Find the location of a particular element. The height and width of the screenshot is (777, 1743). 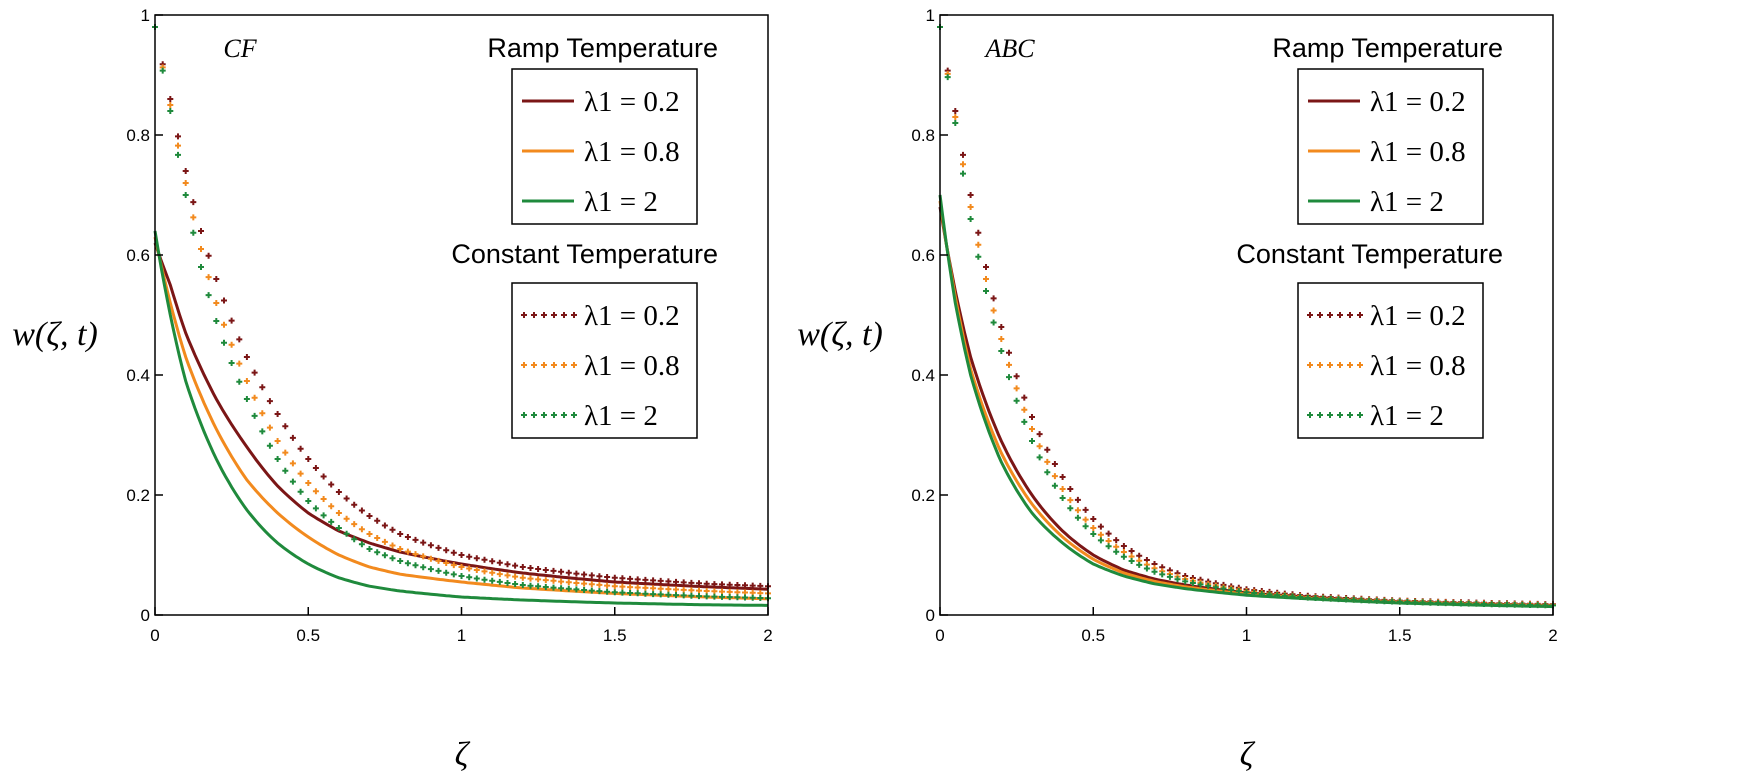

x-tick-label: 2 is located at coordinates (1552, 635).